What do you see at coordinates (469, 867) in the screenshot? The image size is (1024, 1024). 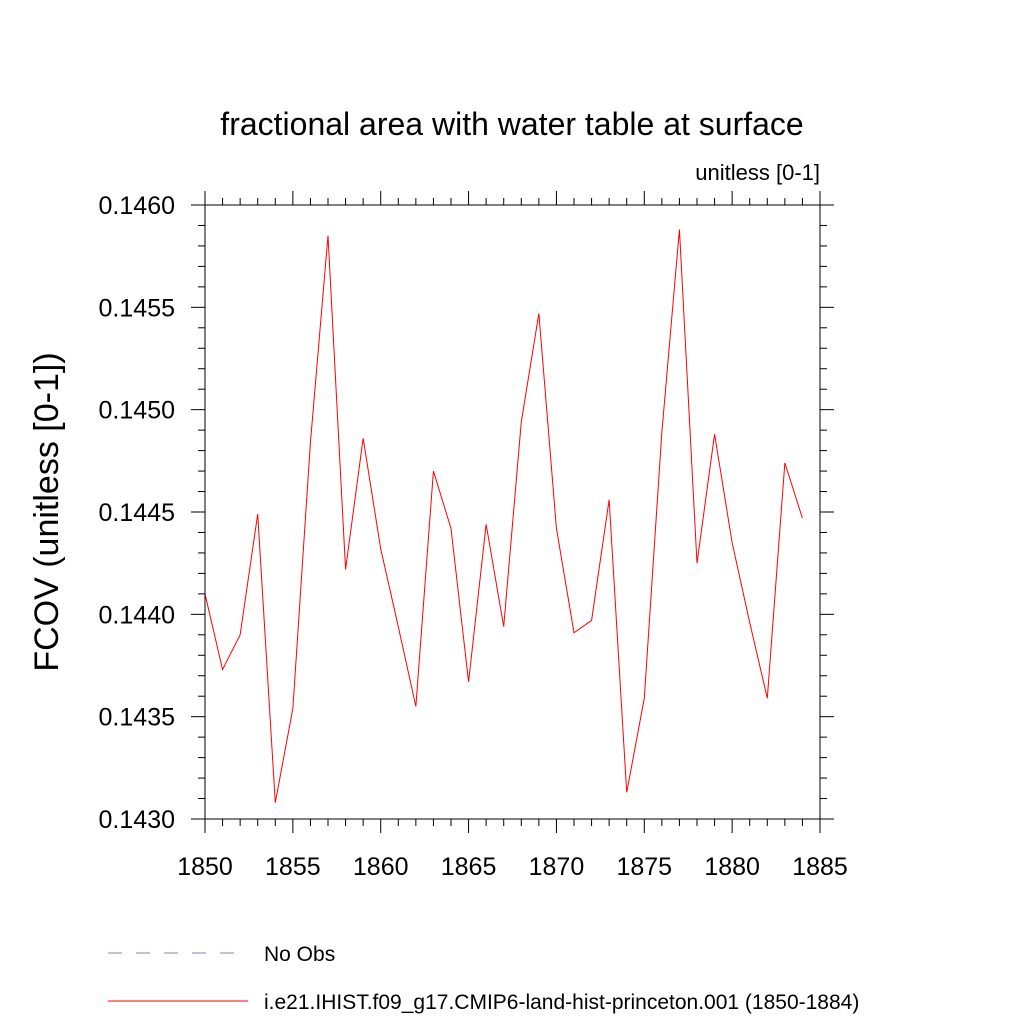 I see `x-tick-label: 1865` at bounding box center [469, 867].